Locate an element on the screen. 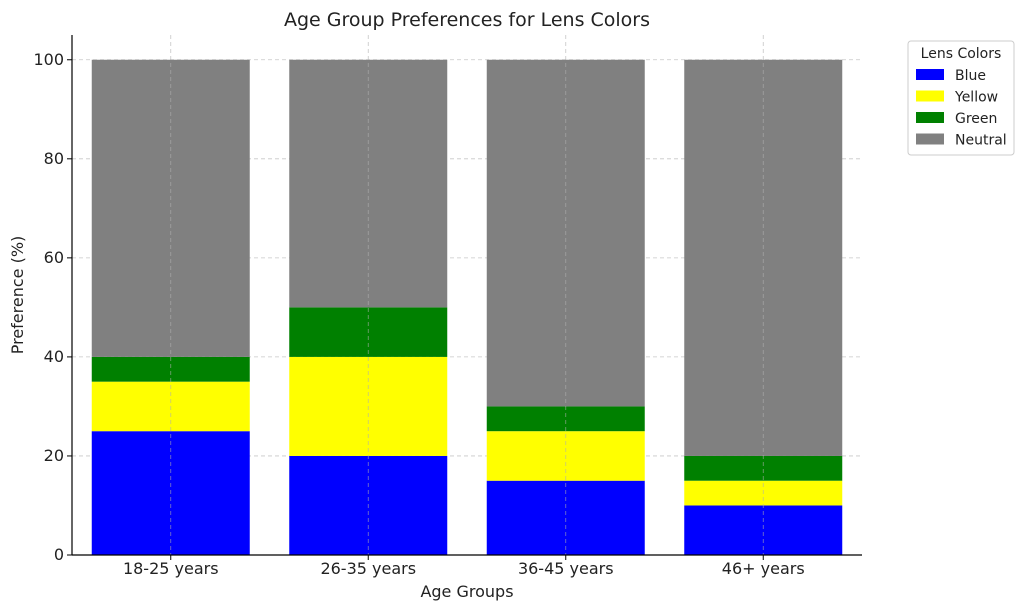  y-tick-label: 60 is located at coordinates (54, 257).